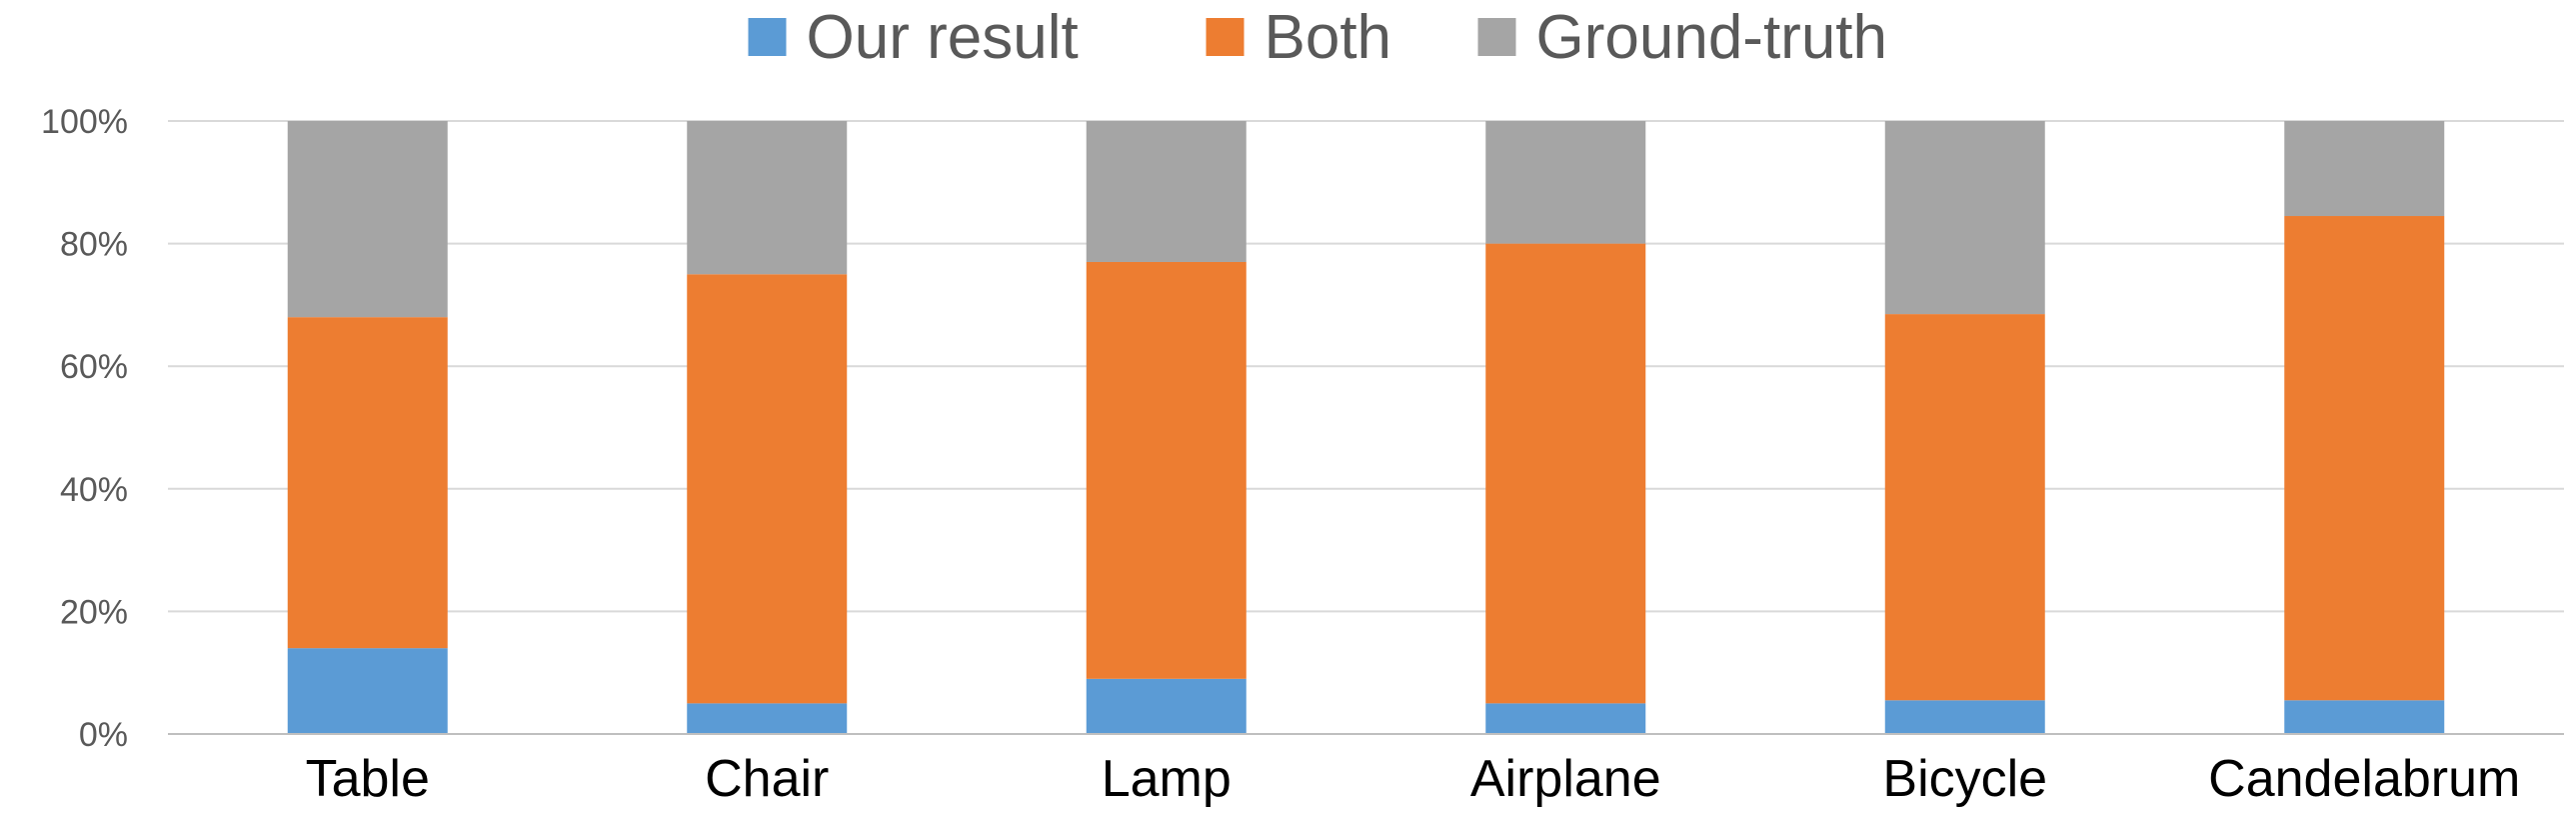 The width and height of the screenshot is (2576, 827). I want to click on legend-label-both: Both, so click(1329, 37).